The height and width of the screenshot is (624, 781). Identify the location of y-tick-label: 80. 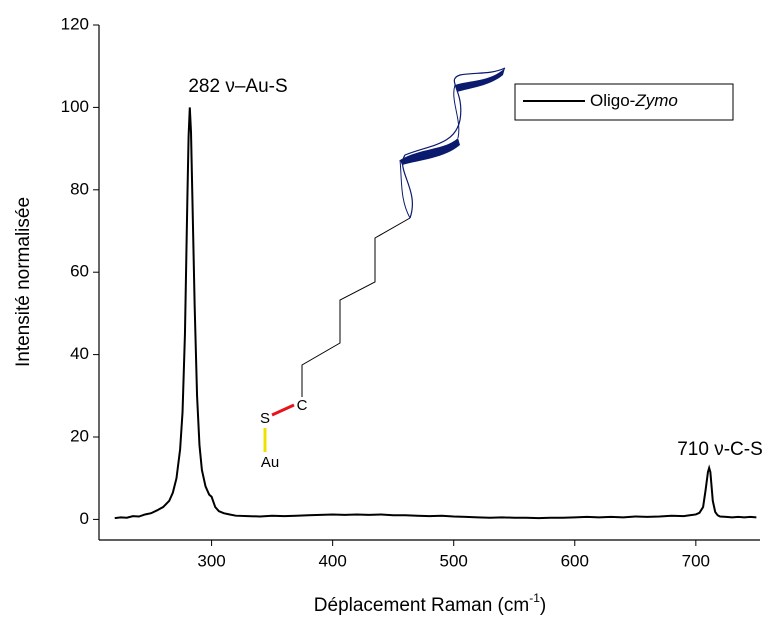
(79, 188).